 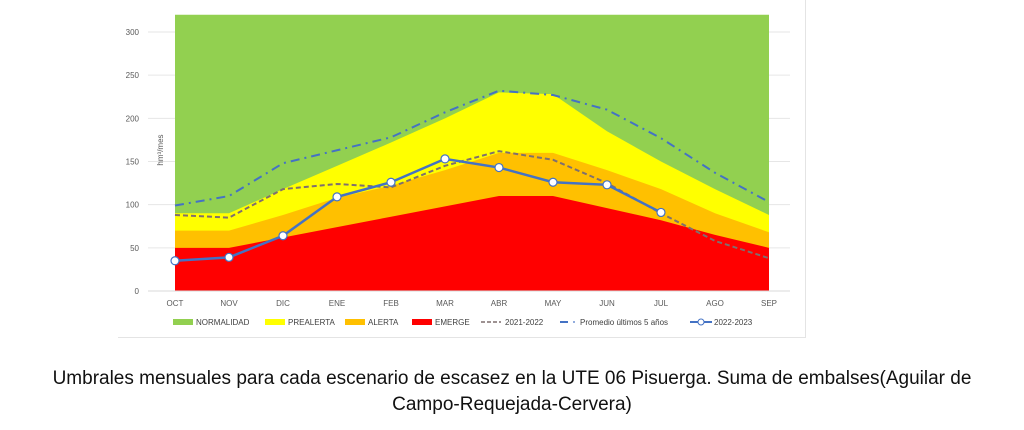 What do you see at coordinates (337, 303) in the screenshot?
I see `x-tick-label: ENE` at bounding box center [337, 303].